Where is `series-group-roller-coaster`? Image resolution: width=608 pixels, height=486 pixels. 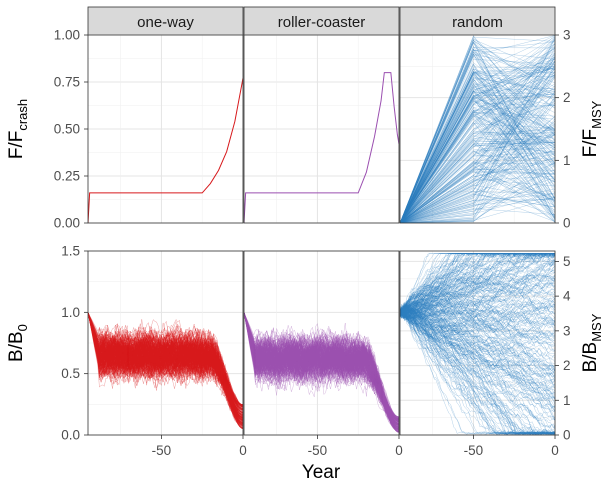
series-group-roller-coaster is located at coordinates (321, 147).